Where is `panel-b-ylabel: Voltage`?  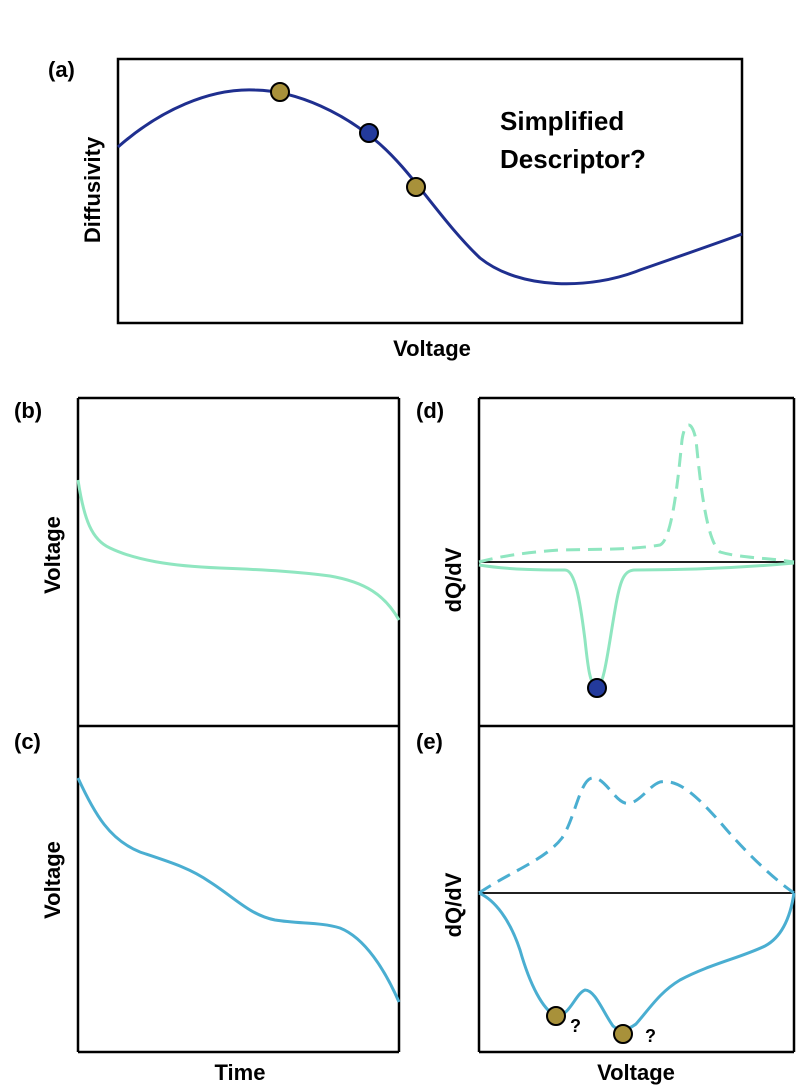
panel-b-ylabel: Voltage is located at coordinates (52, 555).